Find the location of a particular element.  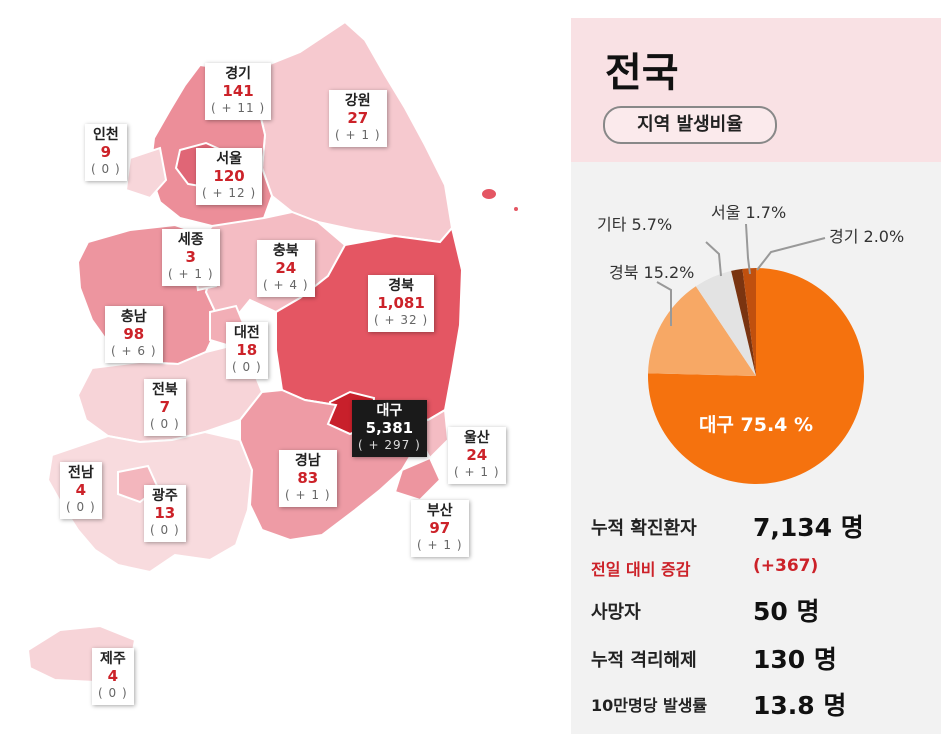

region-shape-incheon is located at coordinates (146, 173).